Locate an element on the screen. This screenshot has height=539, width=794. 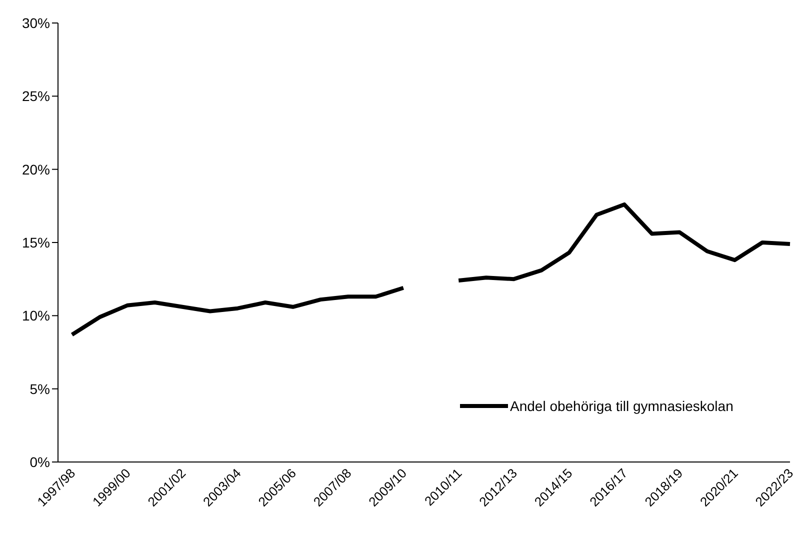
y-tick-label: 25% is located at coordinates (36, 96).